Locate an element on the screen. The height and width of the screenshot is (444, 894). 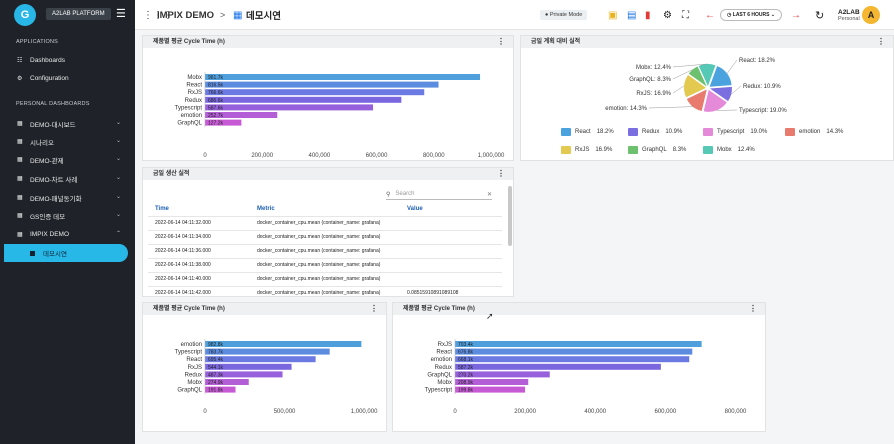
col-metric-header: Metric is located at coordinates (325, 210).